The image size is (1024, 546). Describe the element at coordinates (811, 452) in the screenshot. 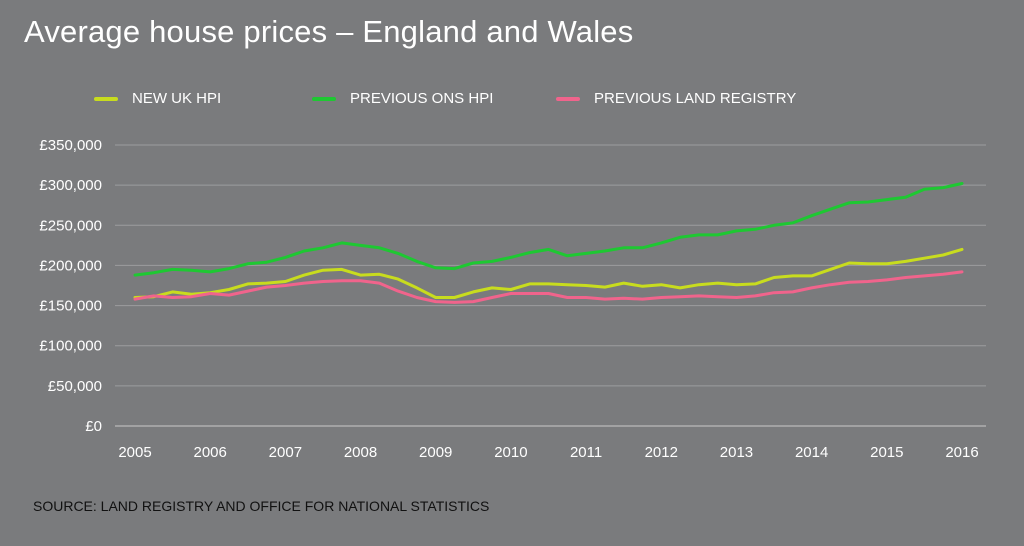

I see `x-tick-label: 2014` at that location.